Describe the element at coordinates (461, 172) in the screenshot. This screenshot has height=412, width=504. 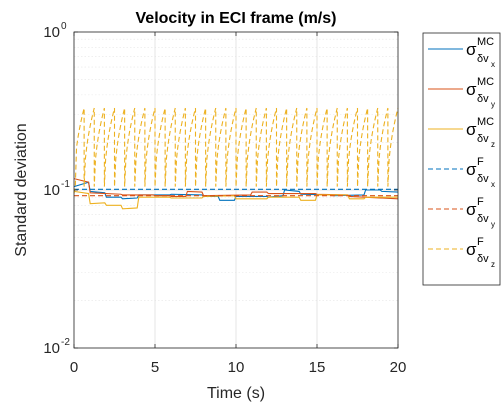
I see `legend-entry: σ Fδv x` at that location.